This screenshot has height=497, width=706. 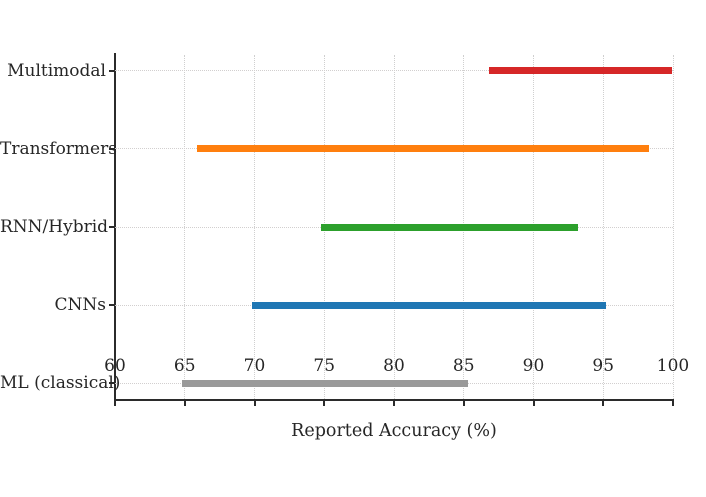 What do you see at coordinates (54, 227) in the screenshot?
I see `y-category-label: RNN/Hybrid` at bounding box center [54, 227].